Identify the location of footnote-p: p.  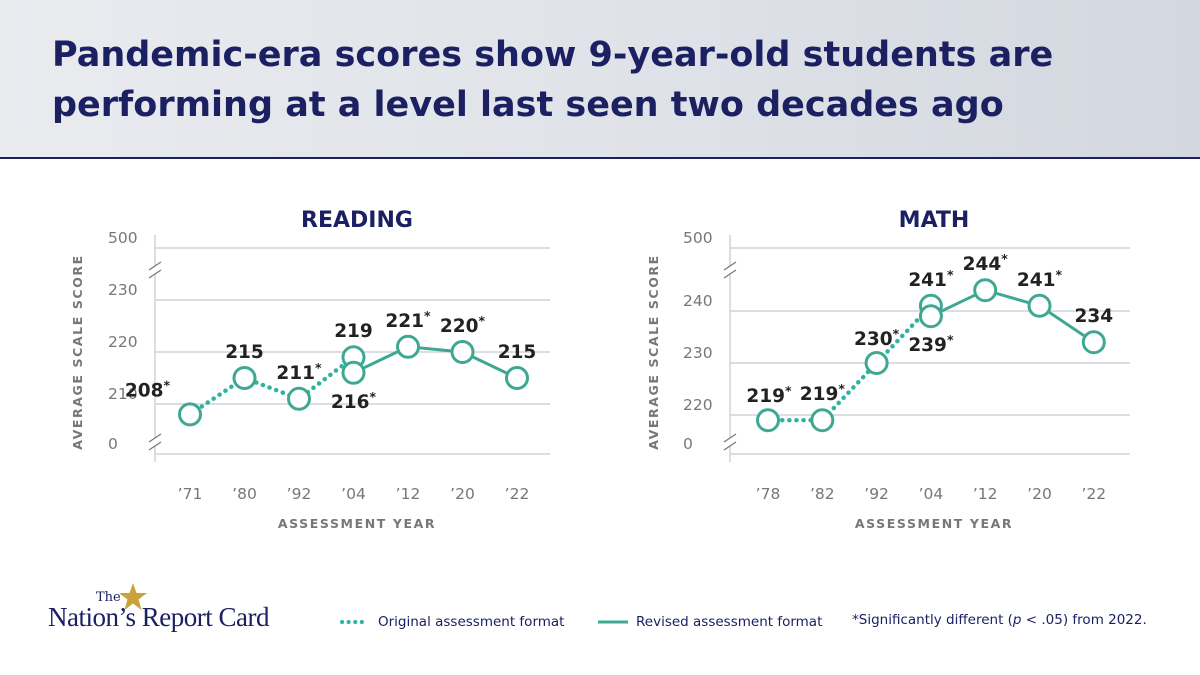
(1017, 620).